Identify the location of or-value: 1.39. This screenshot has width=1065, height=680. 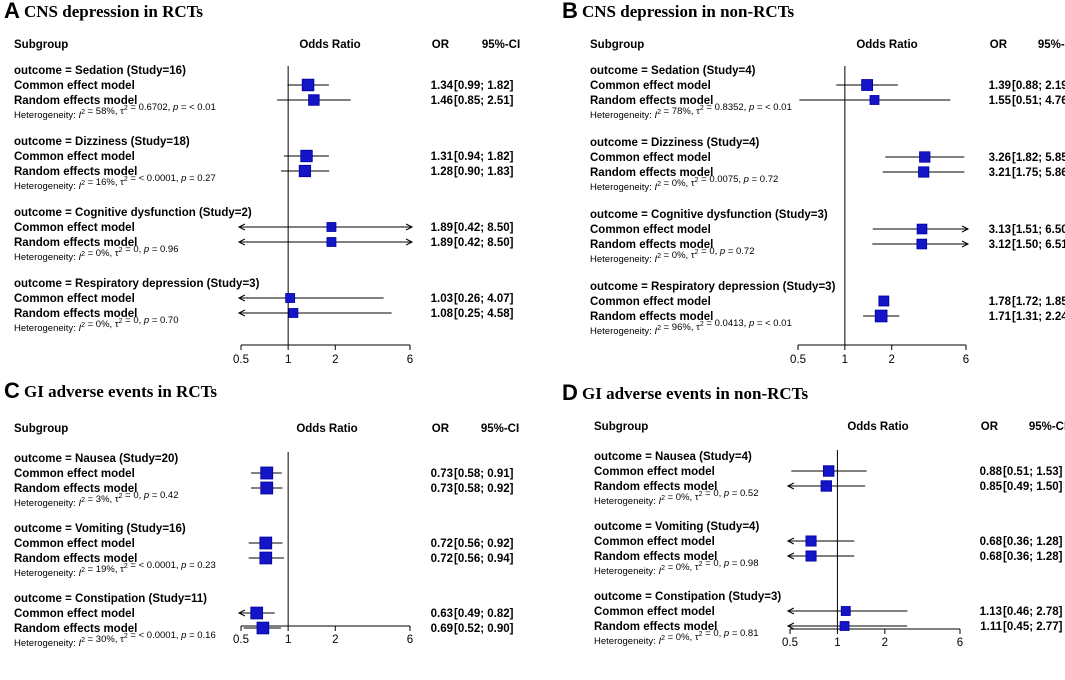
(1000, 86).